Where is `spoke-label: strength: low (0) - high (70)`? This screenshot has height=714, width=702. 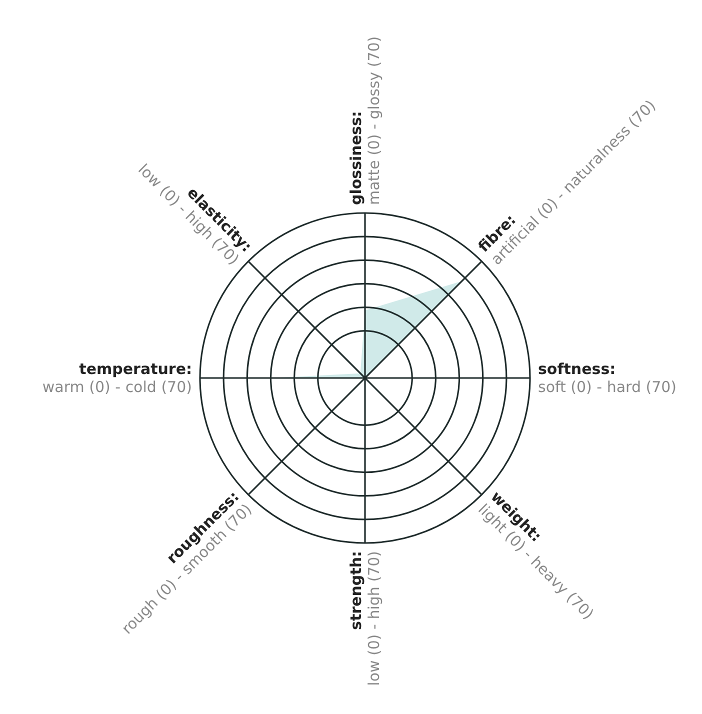 spoke-label: strength: low (0) - high (70) is located at coordinates (365, 618).